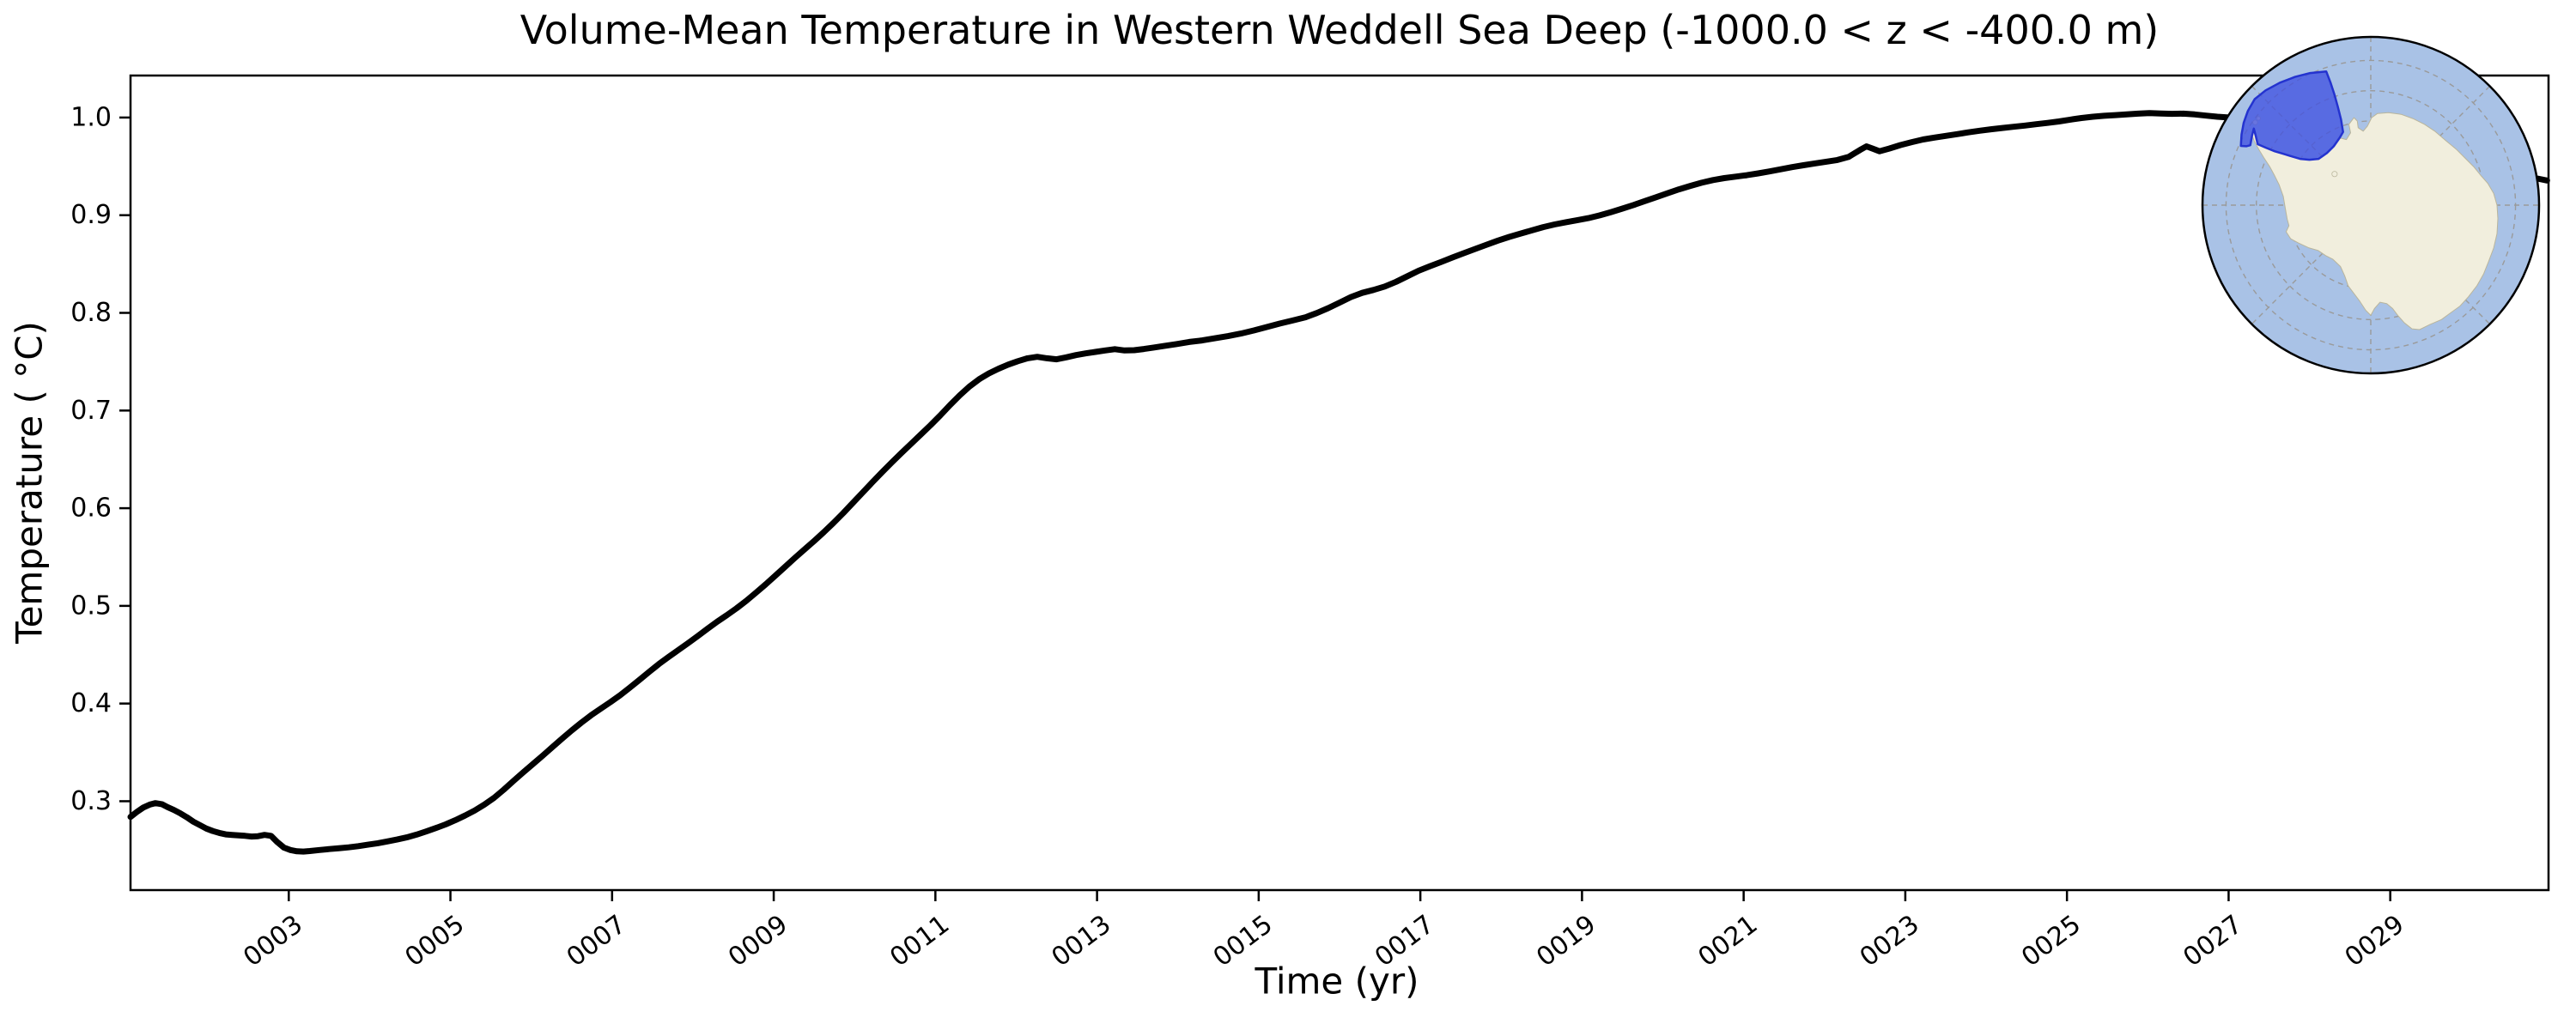 The width and height of the screenshot is (2576, 1030). I want to click on map-highlight-region-western-weddell-sea, so click(2291, 115).